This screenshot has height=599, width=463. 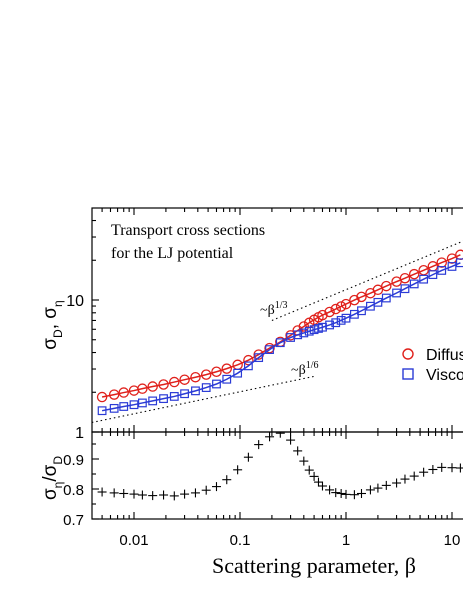 What do you see at coordinates (133, 540) in the screenshot?
I see `x-tick-label: 0.01` at bounding box center [133, 540].